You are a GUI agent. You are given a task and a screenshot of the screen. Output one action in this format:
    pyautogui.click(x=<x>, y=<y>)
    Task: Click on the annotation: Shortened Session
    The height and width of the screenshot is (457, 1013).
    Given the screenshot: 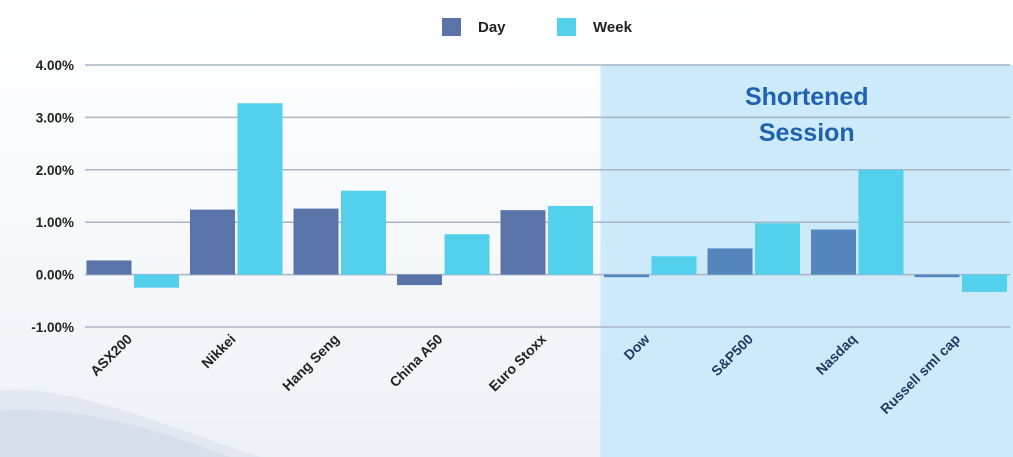 What is the action you would take?
    pyautogui.click(x=807, y=115)
    